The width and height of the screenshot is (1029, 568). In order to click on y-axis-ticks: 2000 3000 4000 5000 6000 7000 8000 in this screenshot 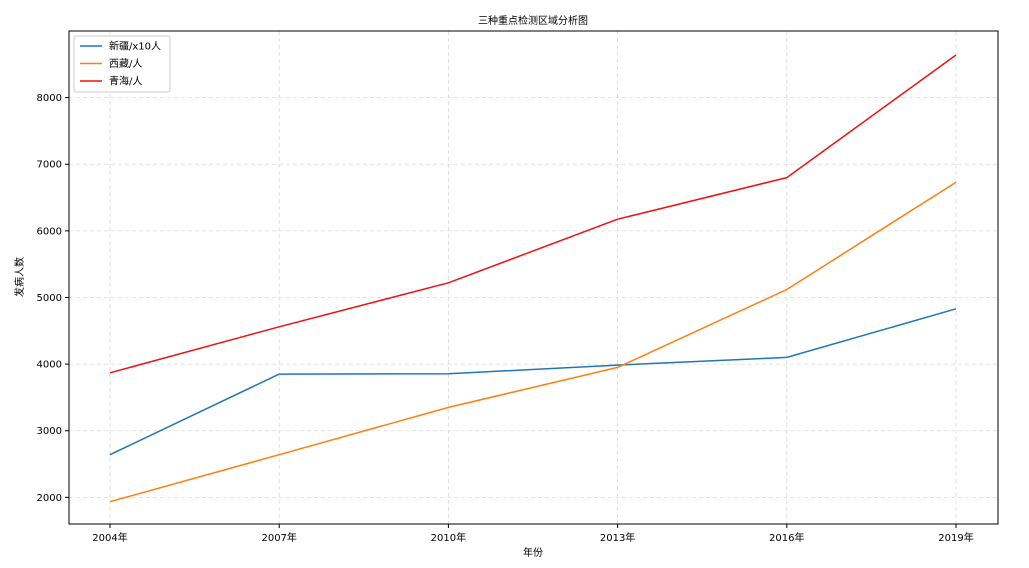, I will do `click(53, 298)`.